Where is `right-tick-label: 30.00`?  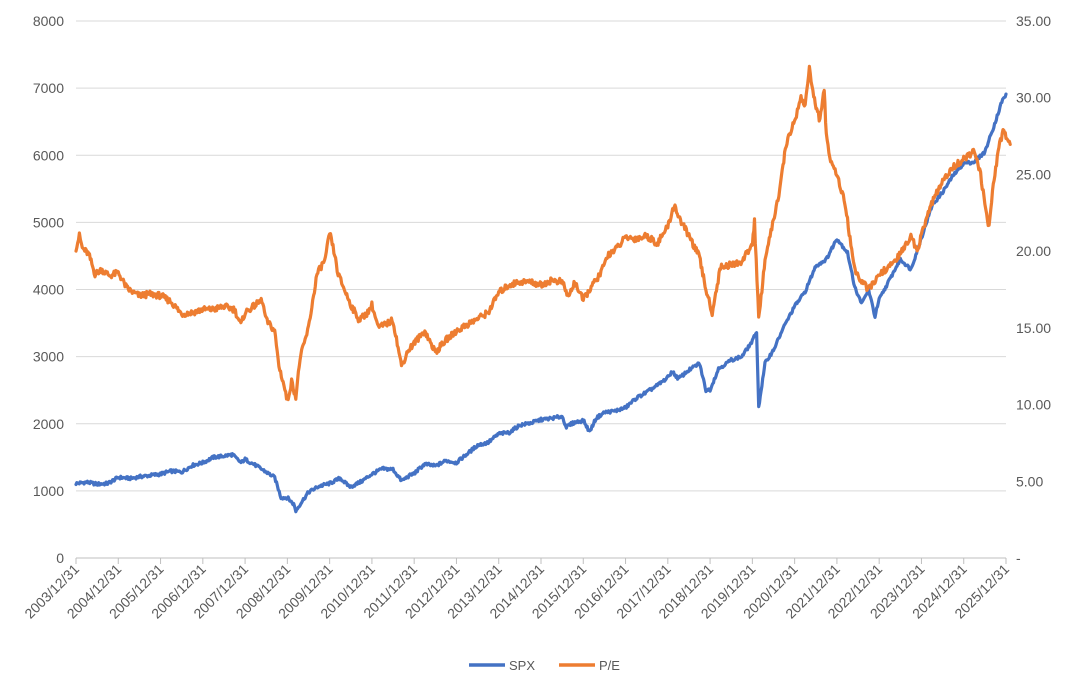 right-tick-label: 30.00 is located at coordinates (1033, 98).